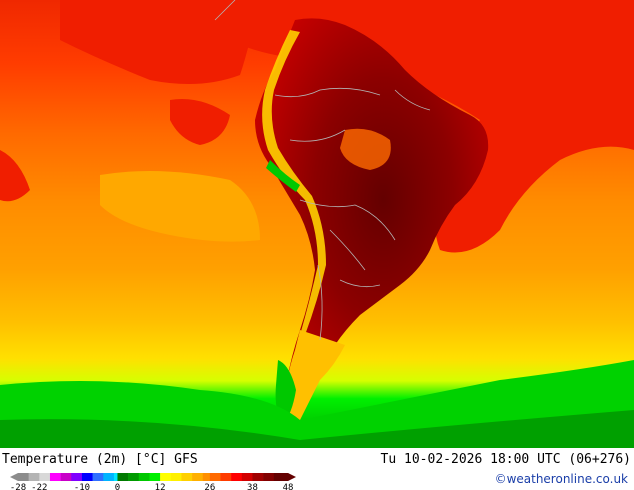  Describe the element at coordinates (180, 206) in the screenshot. I see `cool-pacific-tongue` at that location.